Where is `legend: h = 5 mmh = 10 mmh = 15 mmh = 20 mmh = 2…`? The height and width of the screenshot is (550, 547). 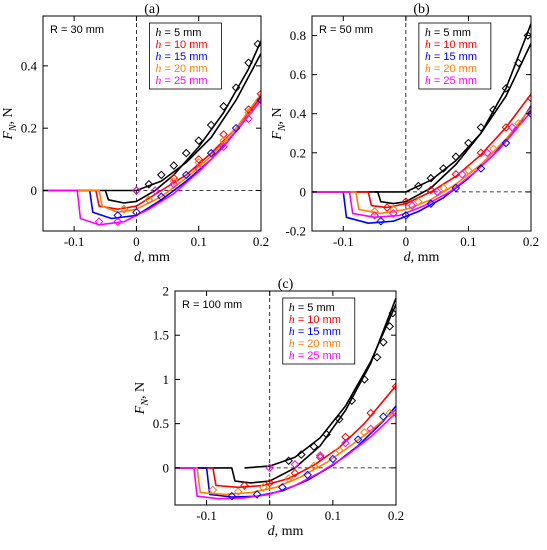
legend: h = 5 mmh = 10 mmh = 15 mmh = 20 mmh = 2… is located at coordinates (455, 56).